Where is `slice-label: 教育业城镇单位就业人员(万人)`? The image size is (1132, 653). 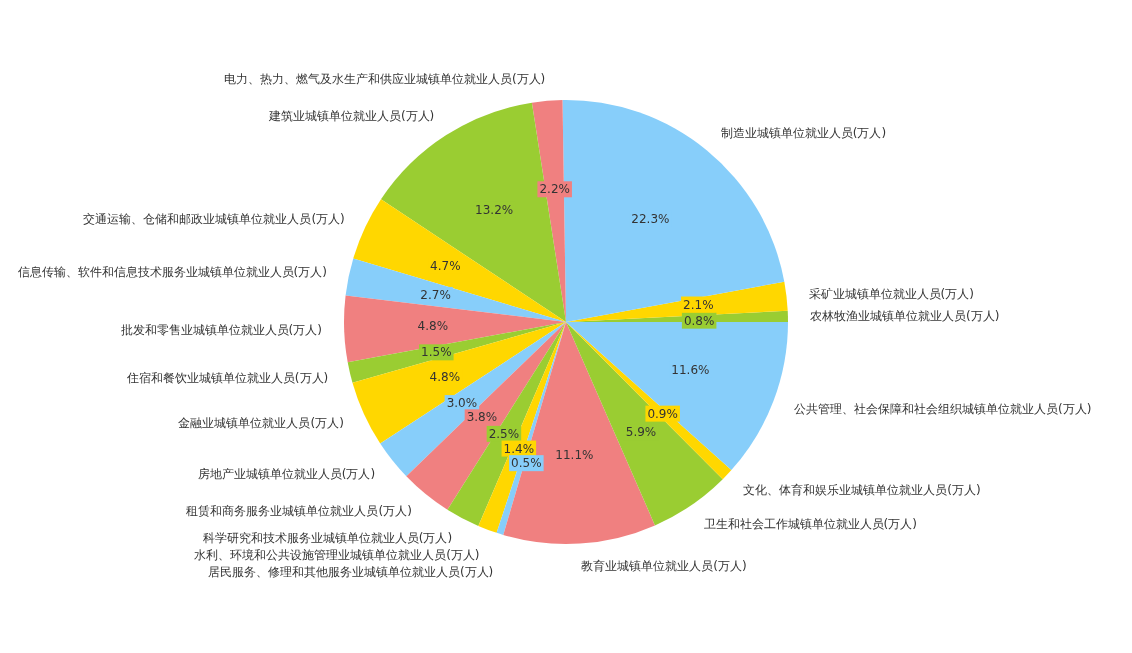 slice-label: 教育业城镇单位就业人员(万人) is located at coordinates (664, 565).